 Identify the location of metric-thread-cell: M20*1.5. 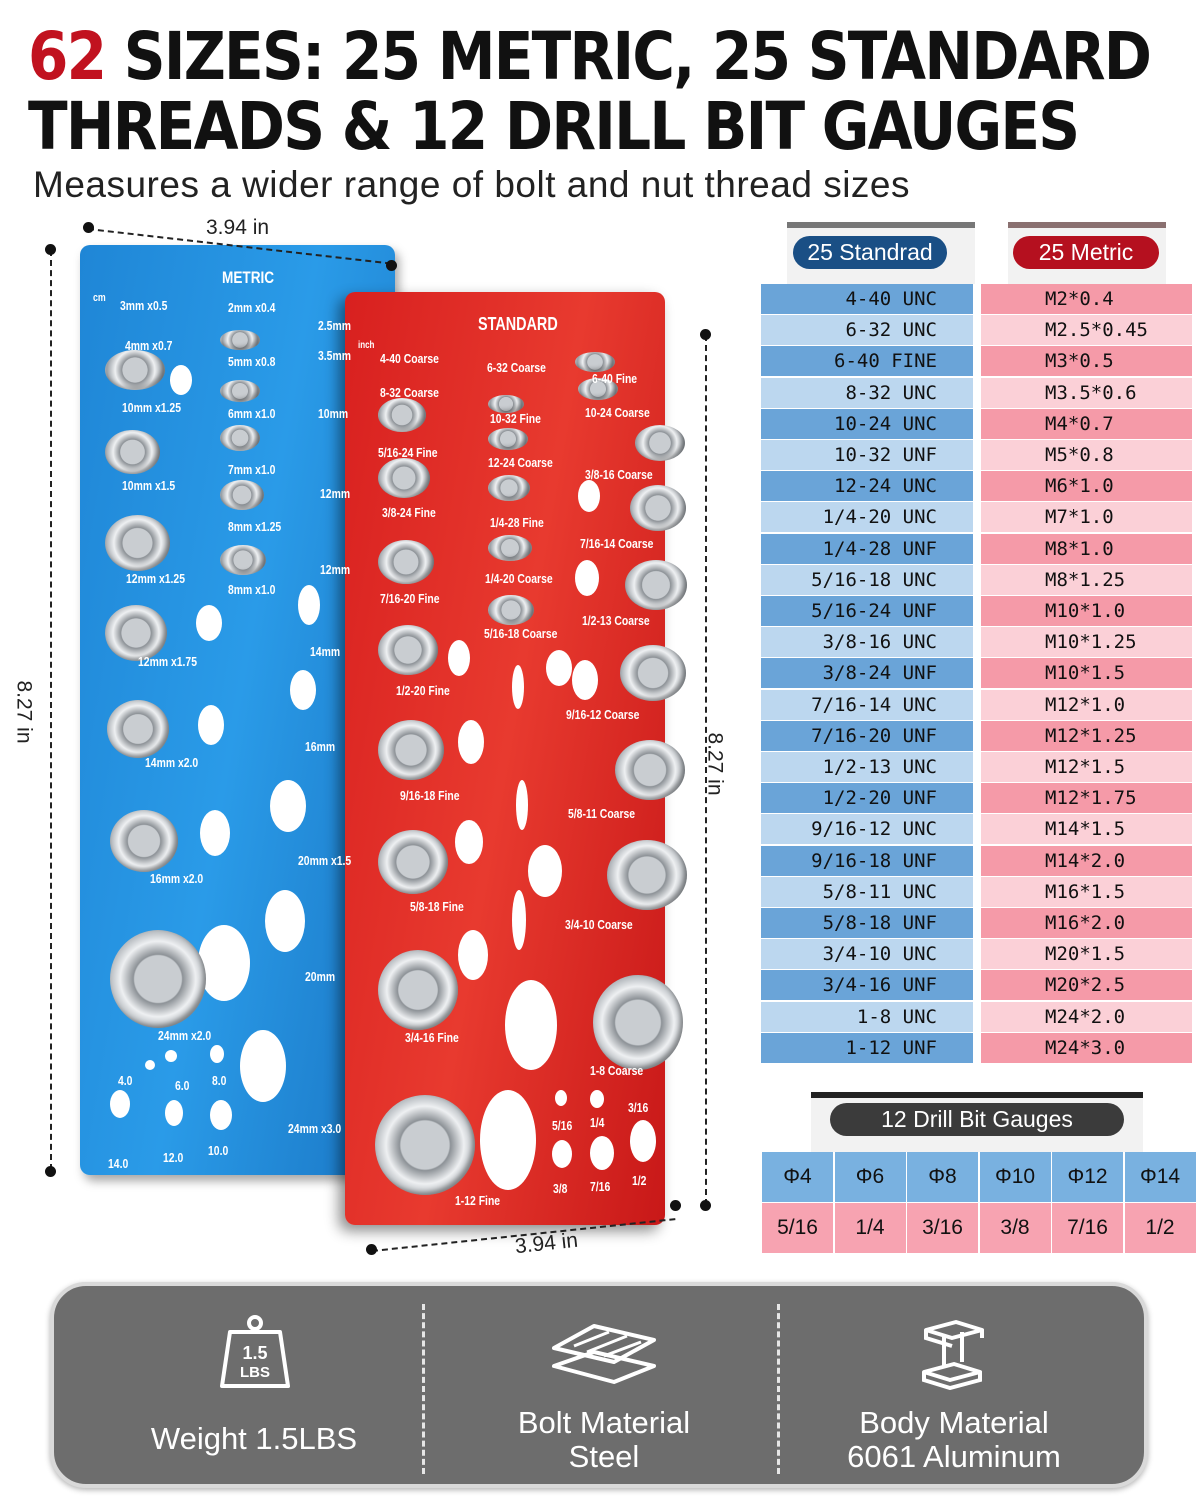
(1086, 954).